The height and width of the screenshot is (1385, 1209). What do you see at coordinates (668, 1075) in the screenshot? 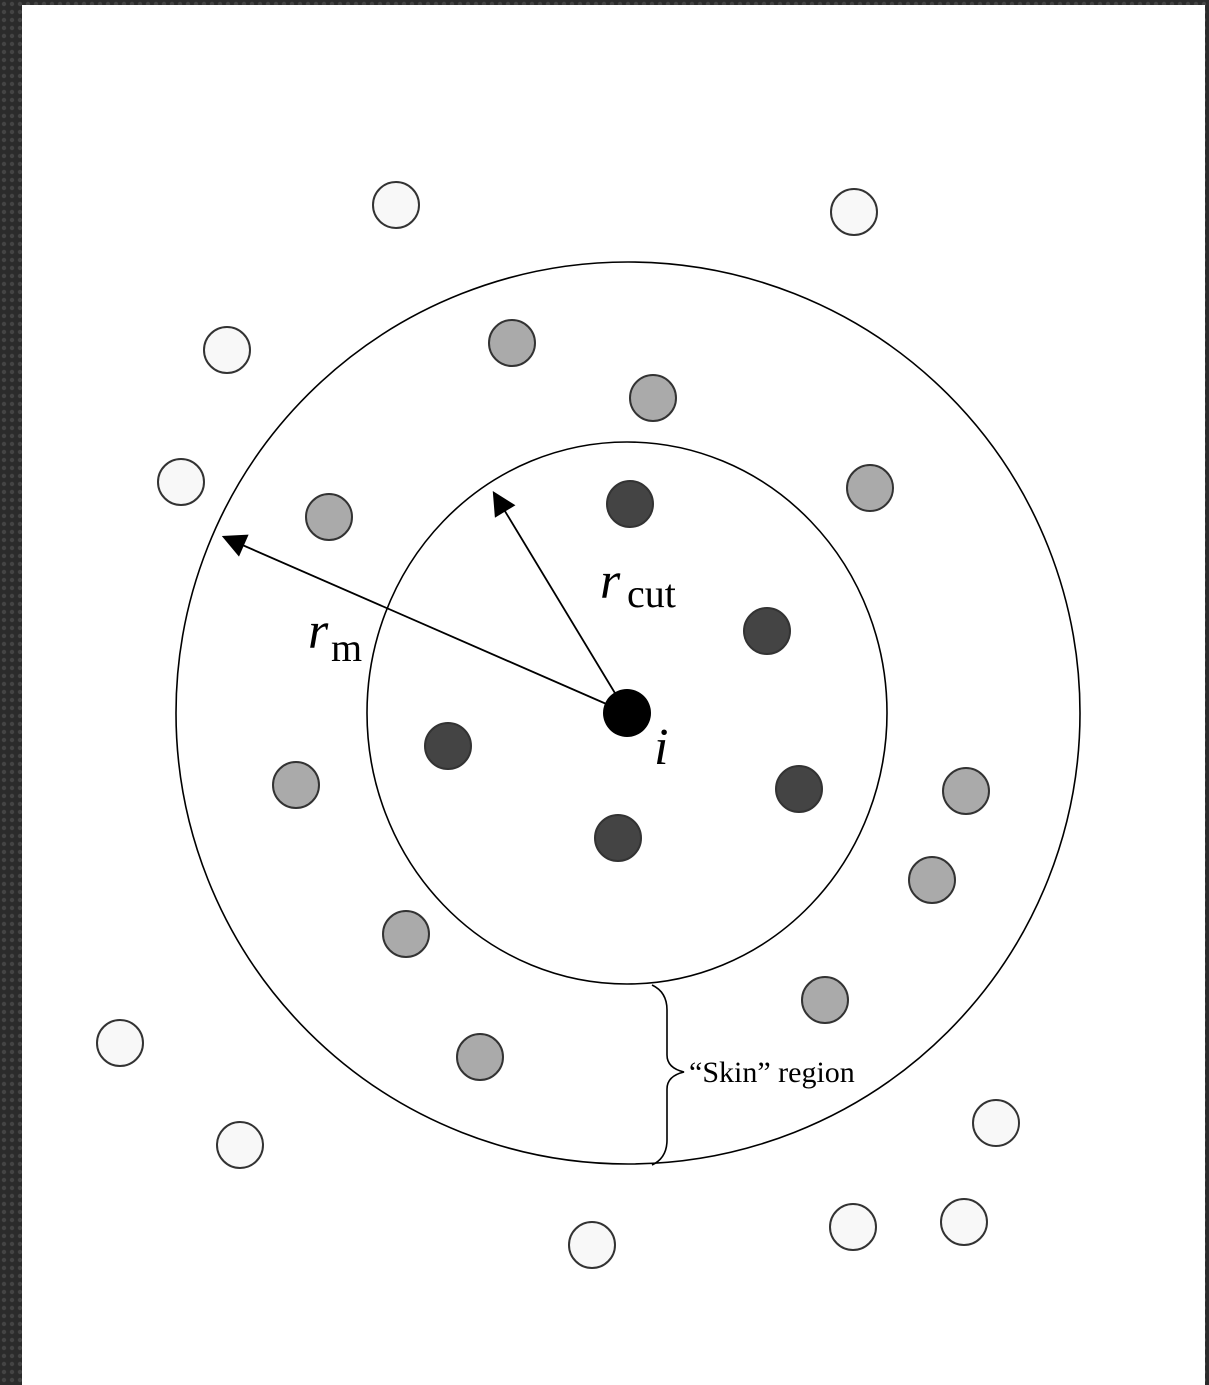
I see `skin-brace` at bounding box center [668, 1075].